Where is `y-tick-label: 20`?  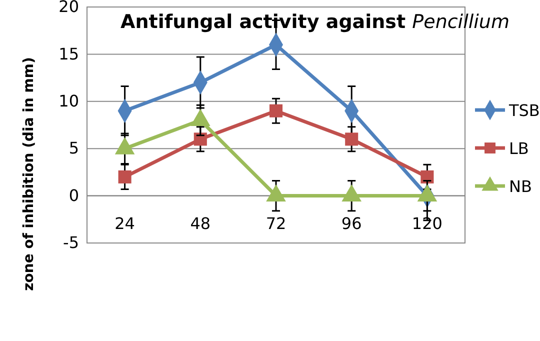 y-tick-label: 20 is located at coordinates (68, 8).